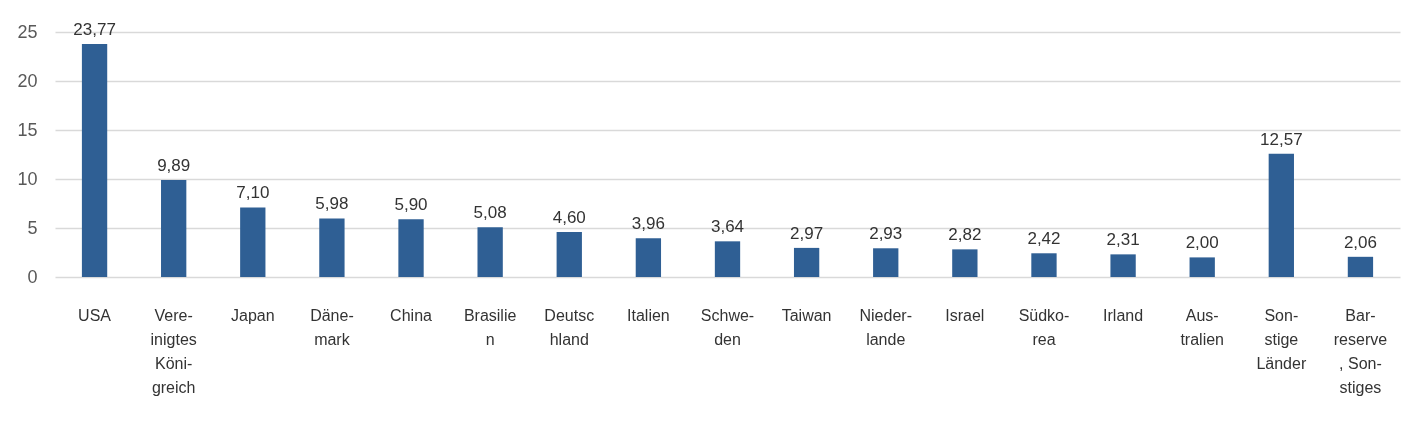  Describe the element at coordinates (727, 327) in the screenshot. I see `x-tick-label: Schwe- den` at that location.